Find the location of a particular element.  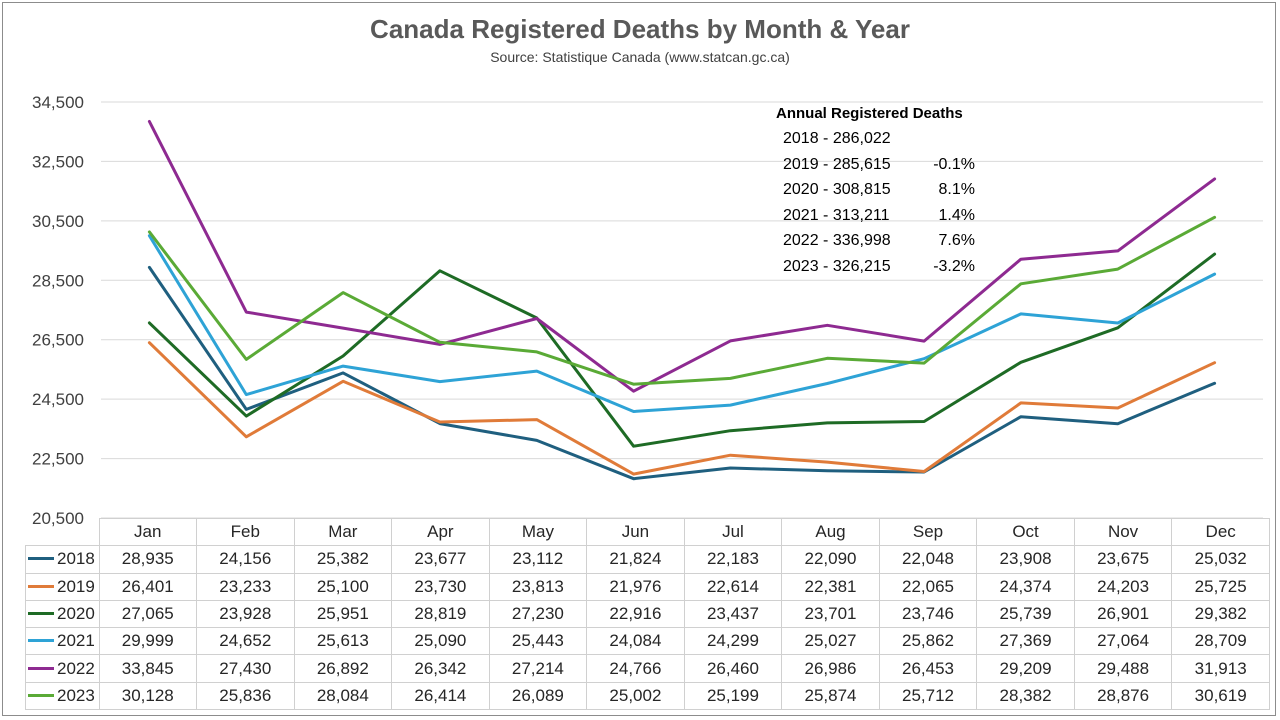

table-cell: 23,677 is located at coordinates (440, 559).